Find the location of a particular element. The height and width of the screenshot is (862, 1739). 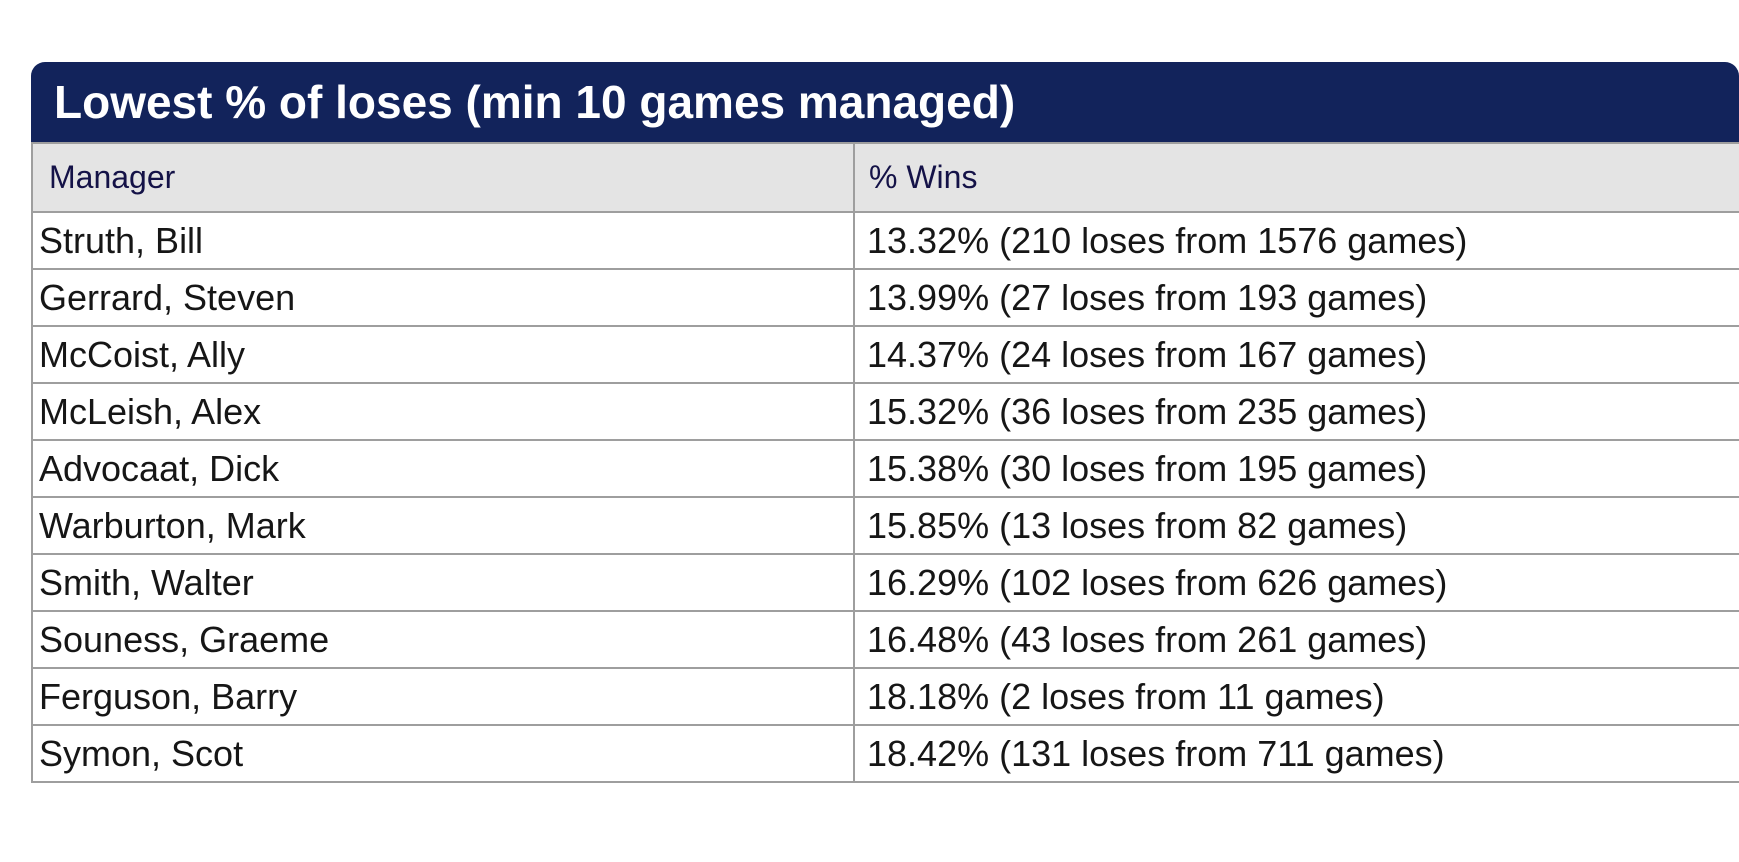

wins-cell: 15.32% (36 loses from 235 games) is located at coordinates (1296, 411).